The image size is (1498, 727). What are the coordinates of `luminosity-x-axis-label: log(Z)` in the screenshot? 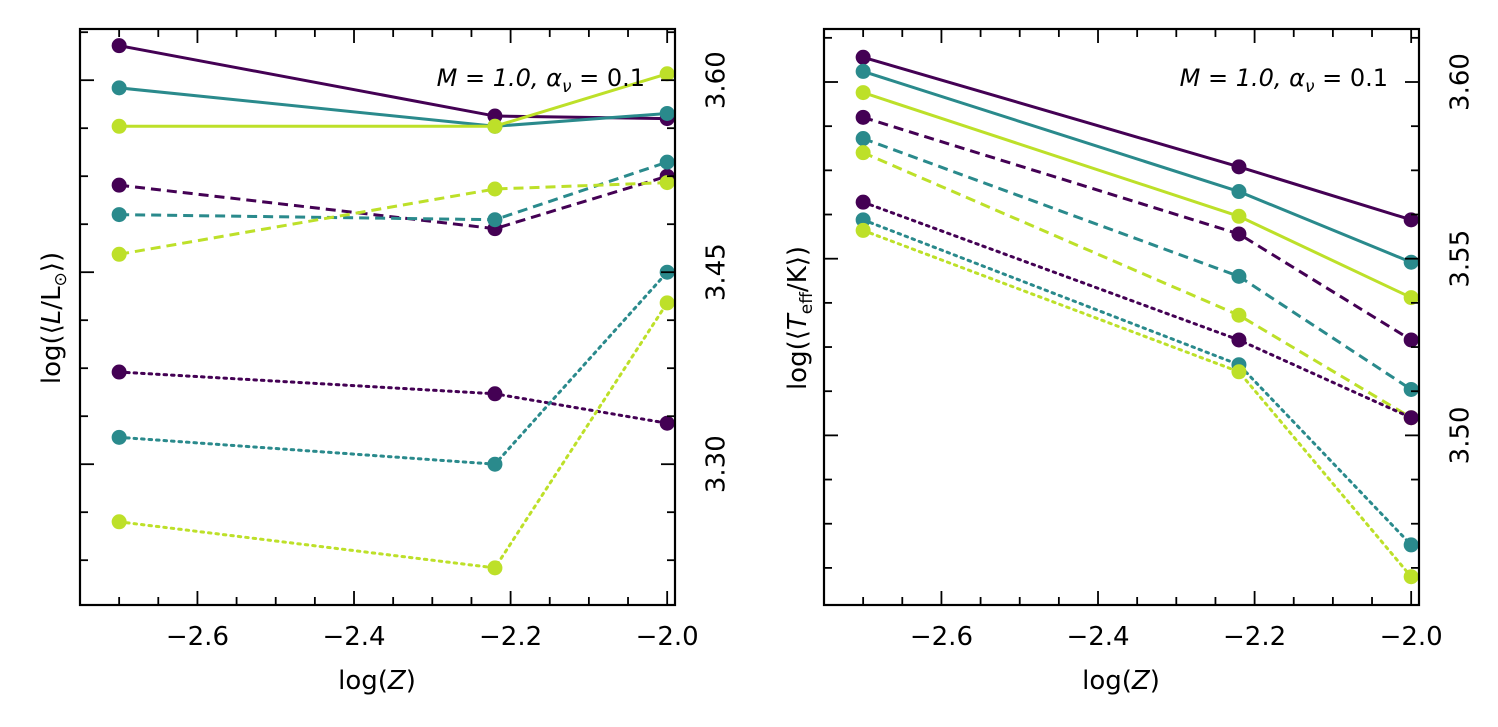 It's located at (377, 681).